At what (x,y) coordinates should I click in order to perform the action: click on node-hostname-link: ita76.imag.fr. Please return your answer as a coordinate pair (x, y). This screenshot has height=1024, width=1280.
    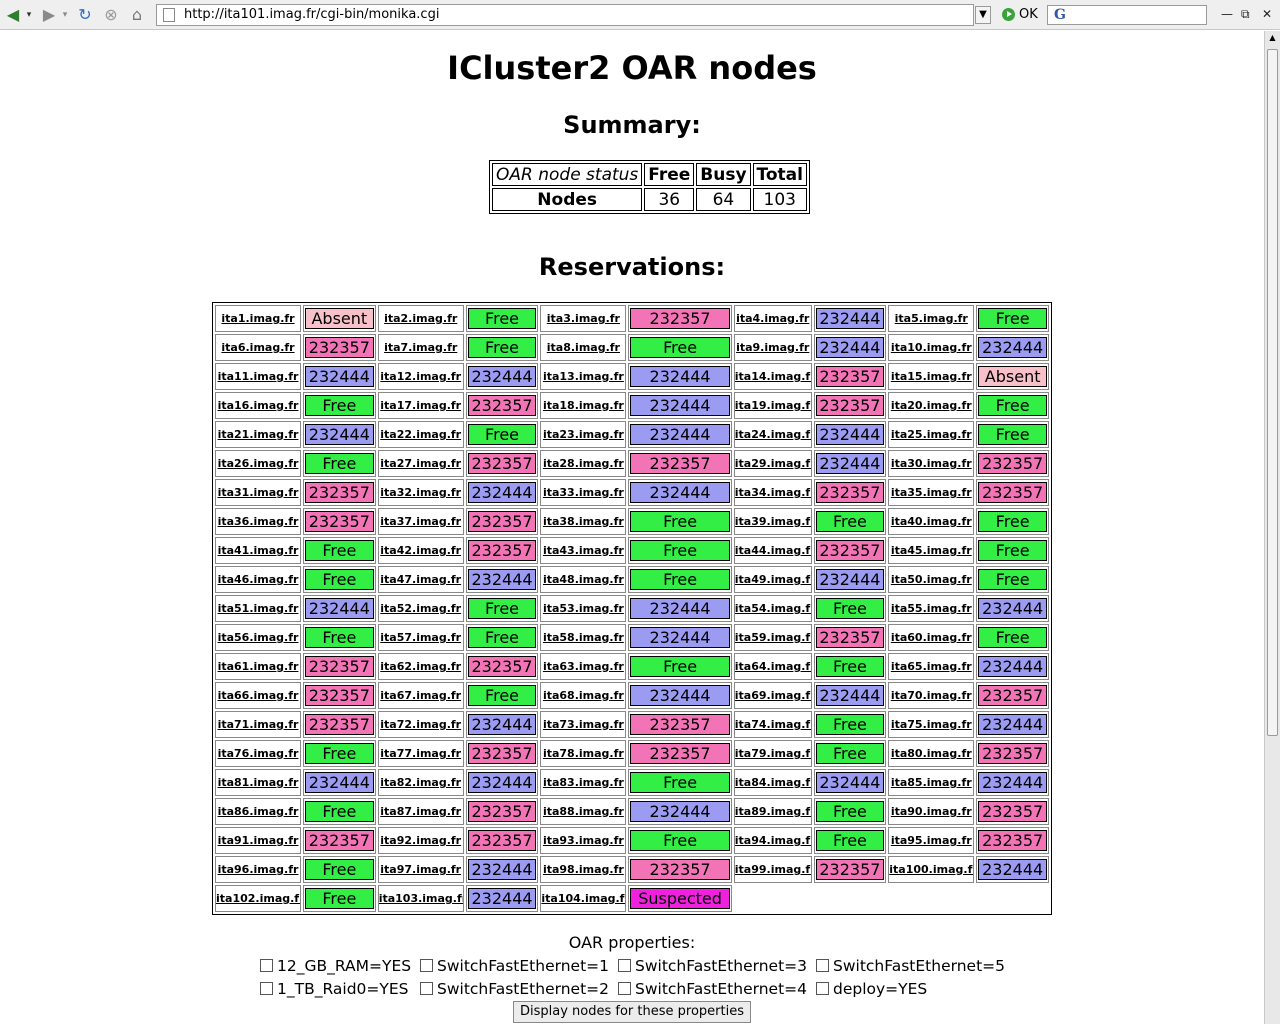
    Looking at the image, I should click on (258, 753).